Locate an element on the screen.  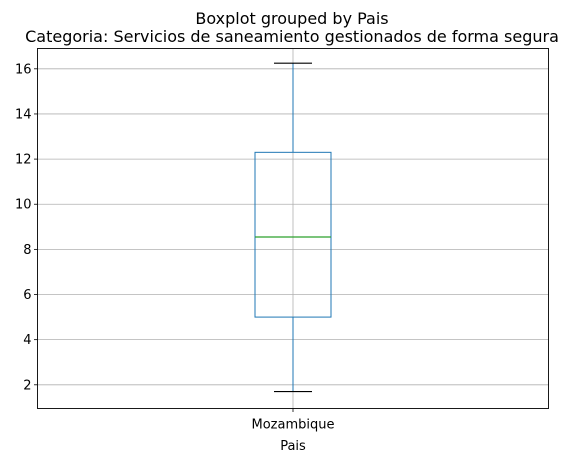
y-tick-label: 12 is located at coordinates (23, 160).